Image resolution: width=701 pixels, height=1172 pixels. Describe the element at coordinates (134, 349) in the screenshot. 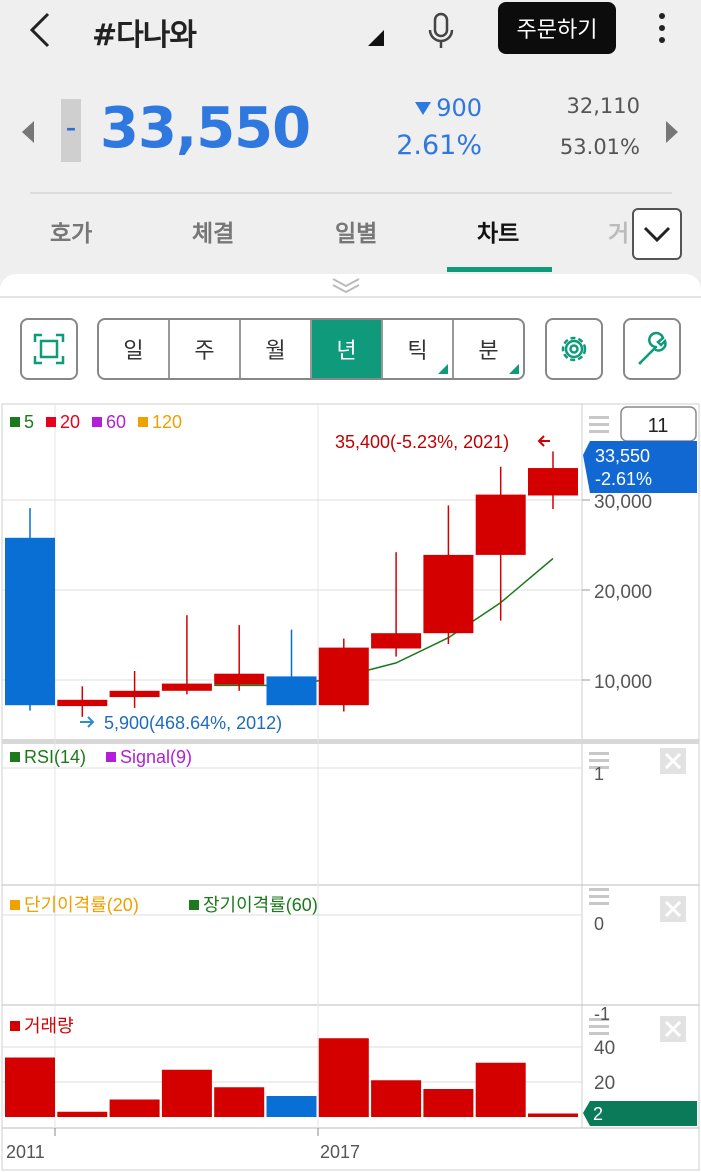

I see `period-0: 일` at that location.